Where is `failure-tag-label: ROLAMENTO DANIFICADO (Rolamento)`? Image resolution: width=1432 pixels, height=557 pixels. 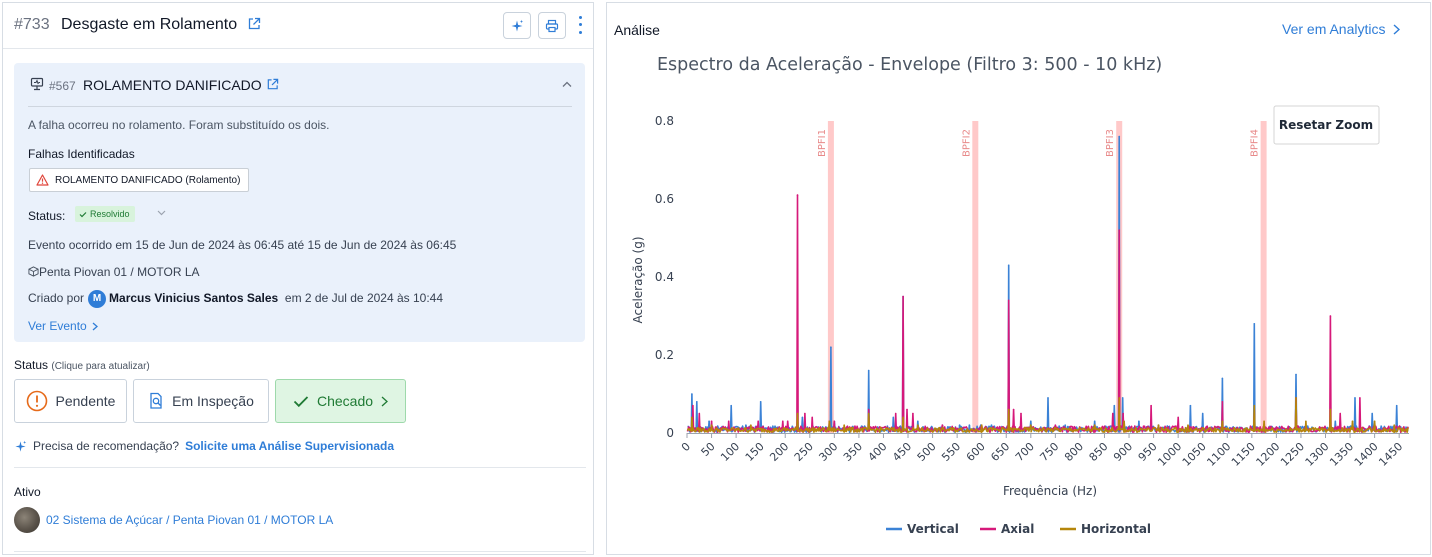 failure-tag-label: ROLAMENTO DANIFICADO (Rolamento) is located at coordinates (148, 180).